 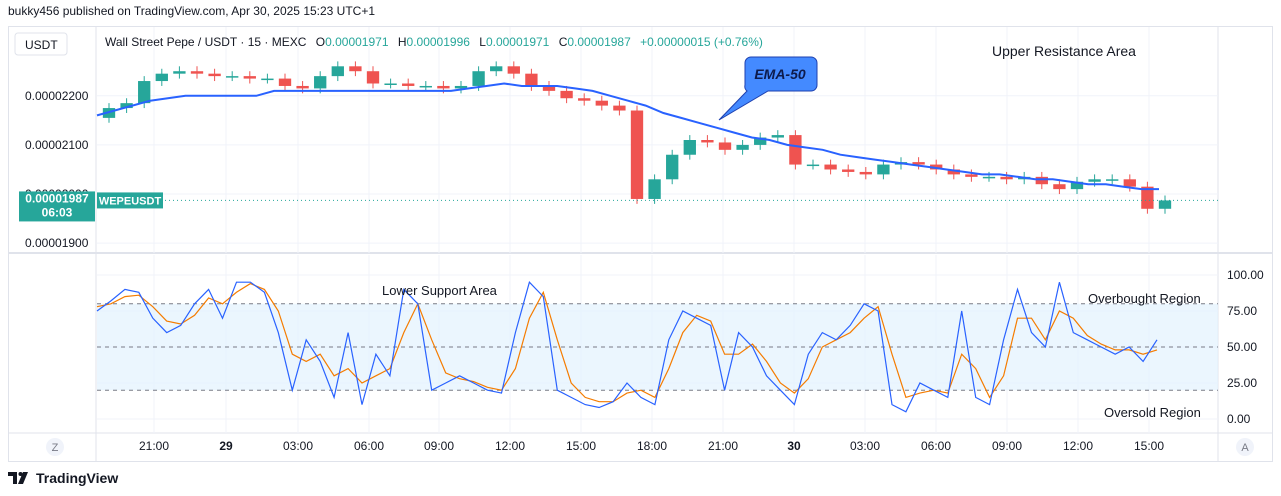 I want to click on current-price-value: 0.00001987, so click(x=57, y=198).